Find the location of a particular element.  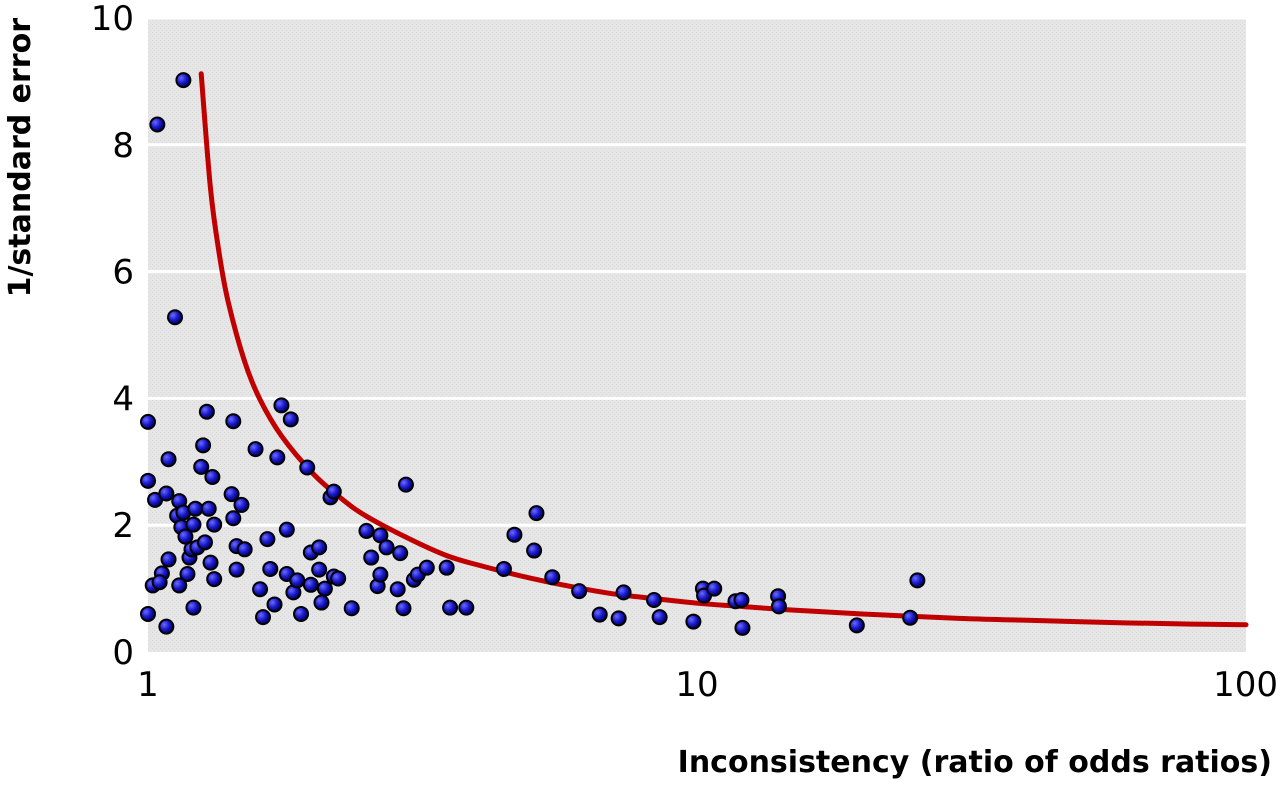

x-tick-label: 1 is located at coordinates (148, 685).